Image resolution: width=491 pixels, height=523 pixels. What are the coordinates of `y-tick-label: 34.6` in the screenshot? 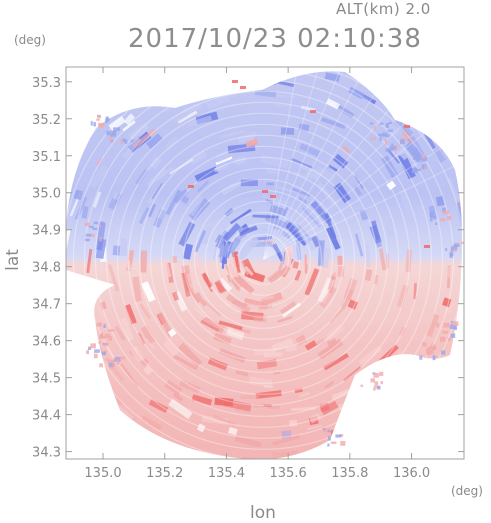 It's located at (46, 342).